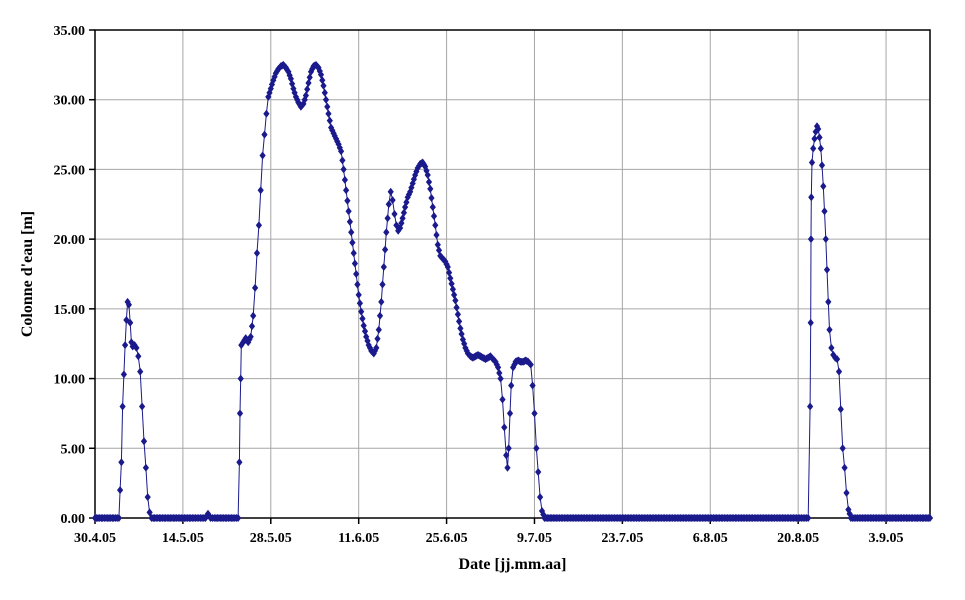 The height and width of the screenshot is (600, 965). I want to click on svg-text: 10.00, so click(70, 380).